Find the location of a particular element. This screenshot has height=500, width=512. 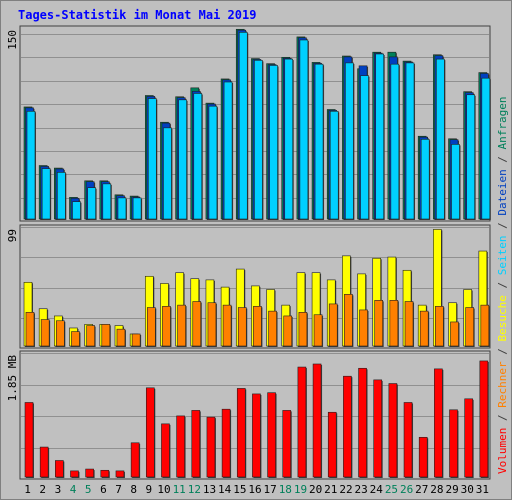

day-label: 23 is located at coordinates (361, 489).